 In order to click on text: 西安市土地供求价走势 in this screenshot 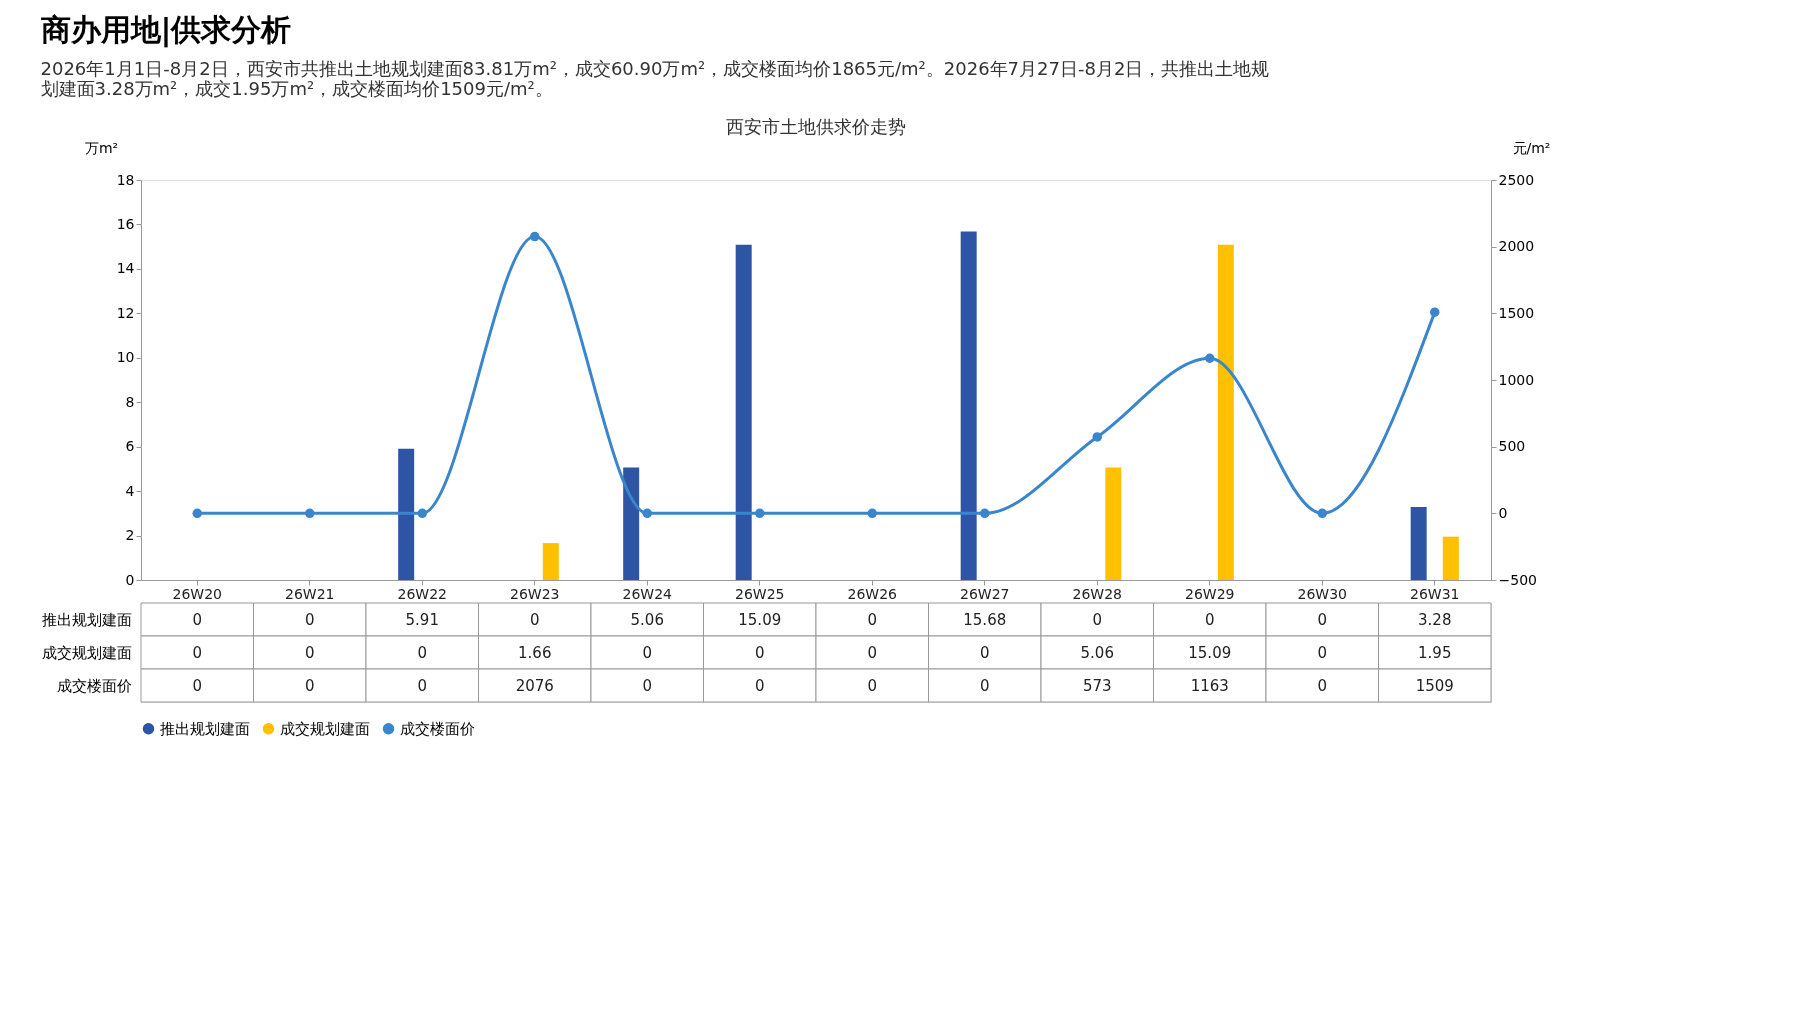, I will do `click(816, 126)`.